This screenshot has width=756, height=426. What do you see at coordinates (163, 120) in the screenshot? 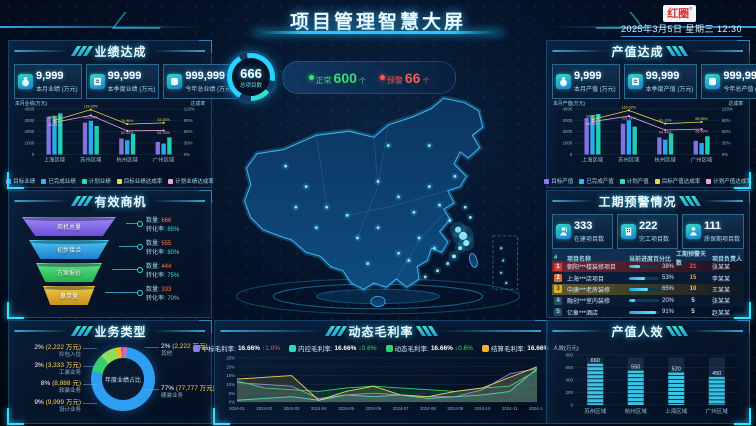
I see `svg-text: 83.33%` at bounding box center [163, 120].